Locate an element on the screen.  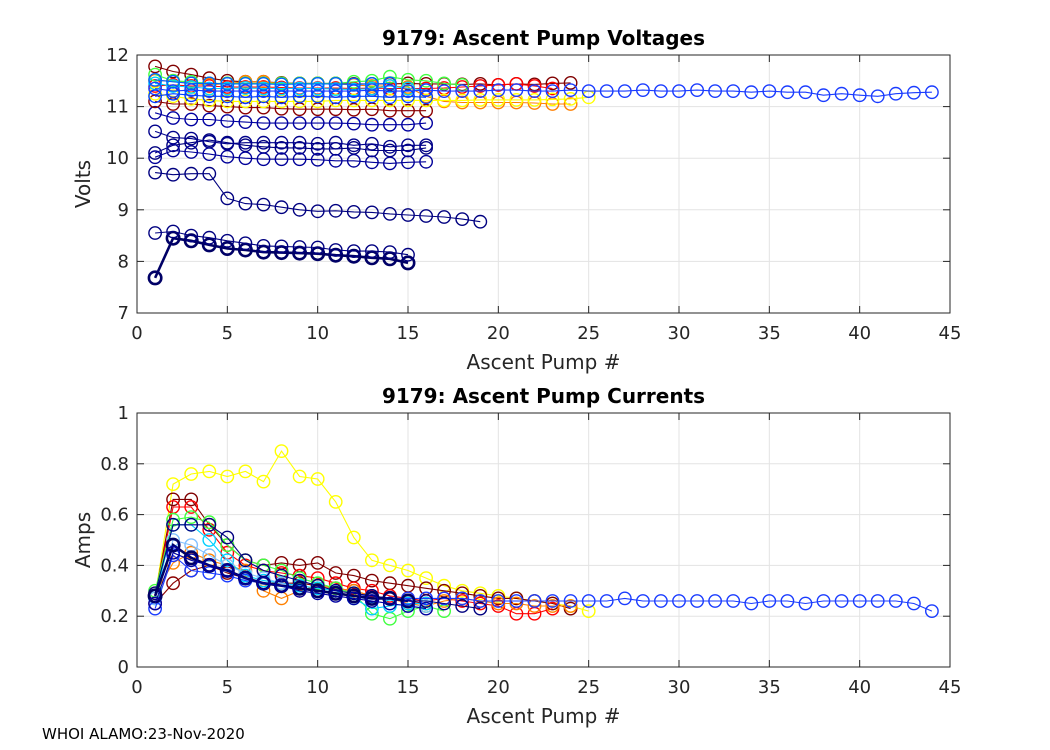
current-xtick-label: 40 is located at coordinates (859, 687).